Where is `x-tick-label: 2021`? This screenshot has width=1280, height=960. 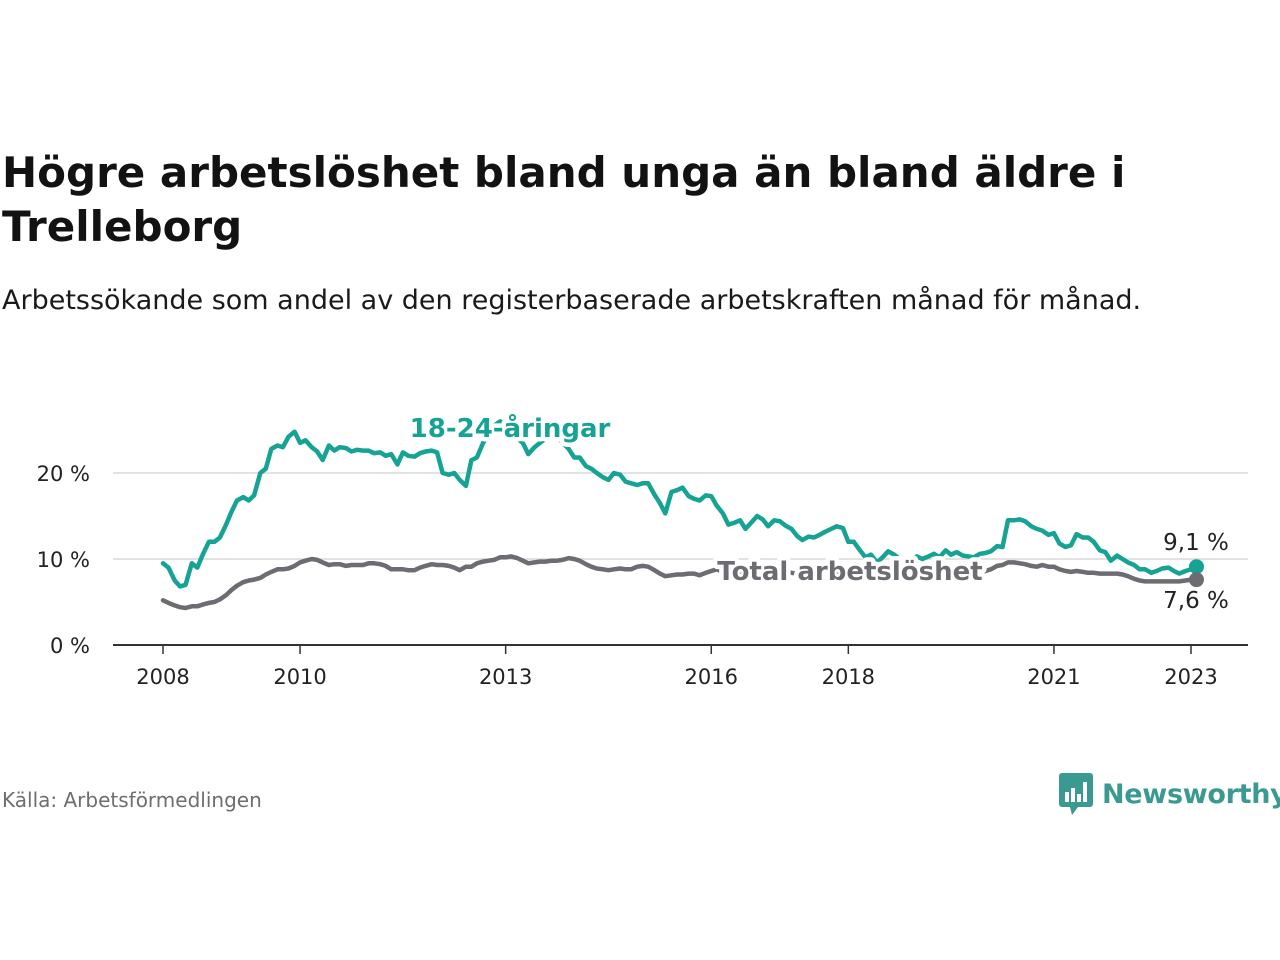
x-tick-label: 2021 is located at coordinates (1053, 677).